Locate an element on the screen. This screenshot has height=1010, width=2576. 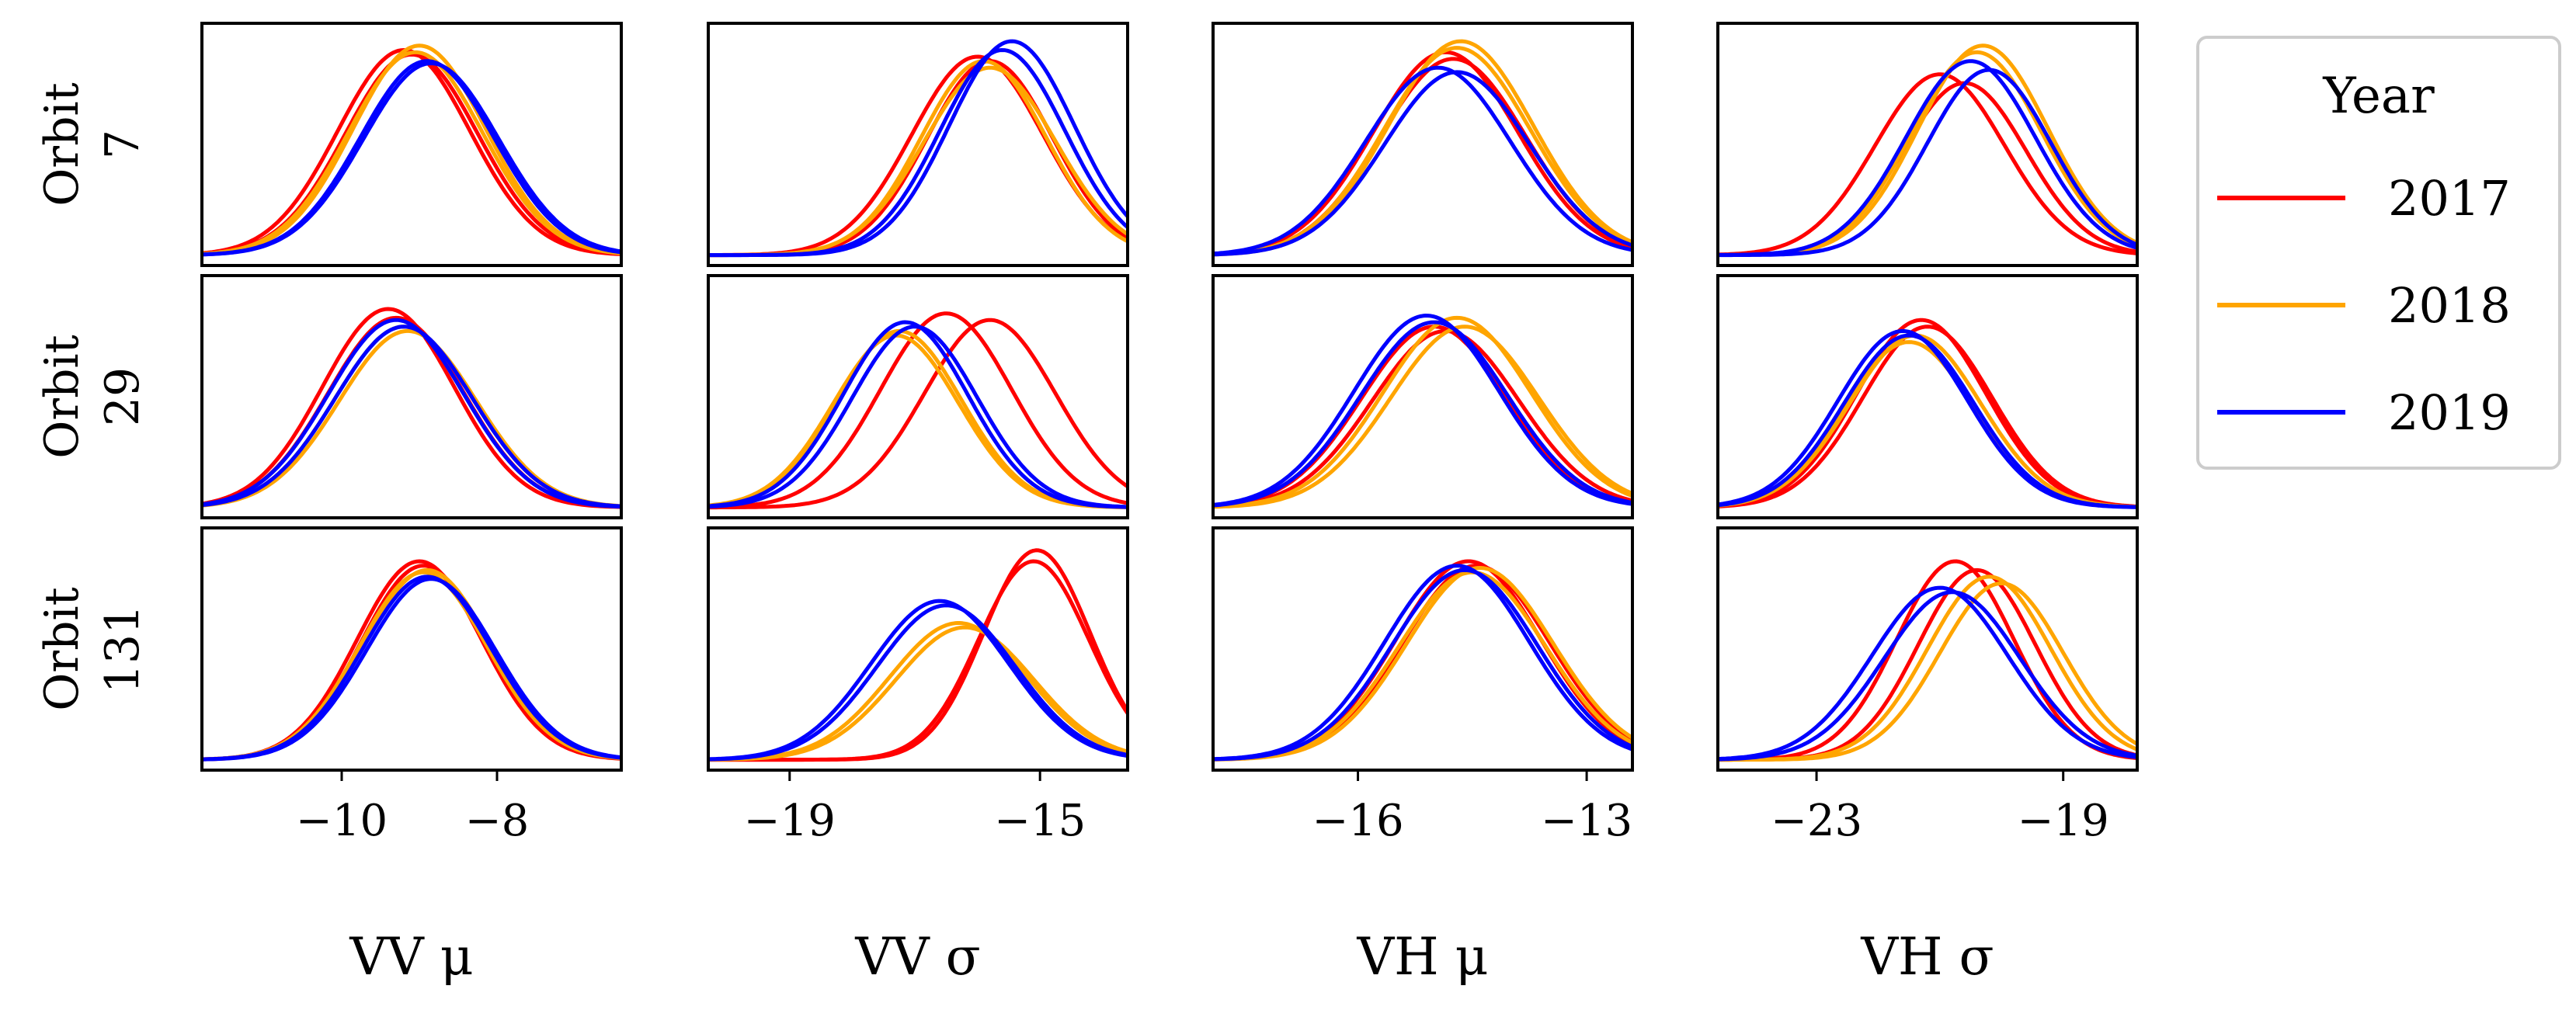
panel-r2-c3: −23 −19 is located at coordinates (1927, 686).